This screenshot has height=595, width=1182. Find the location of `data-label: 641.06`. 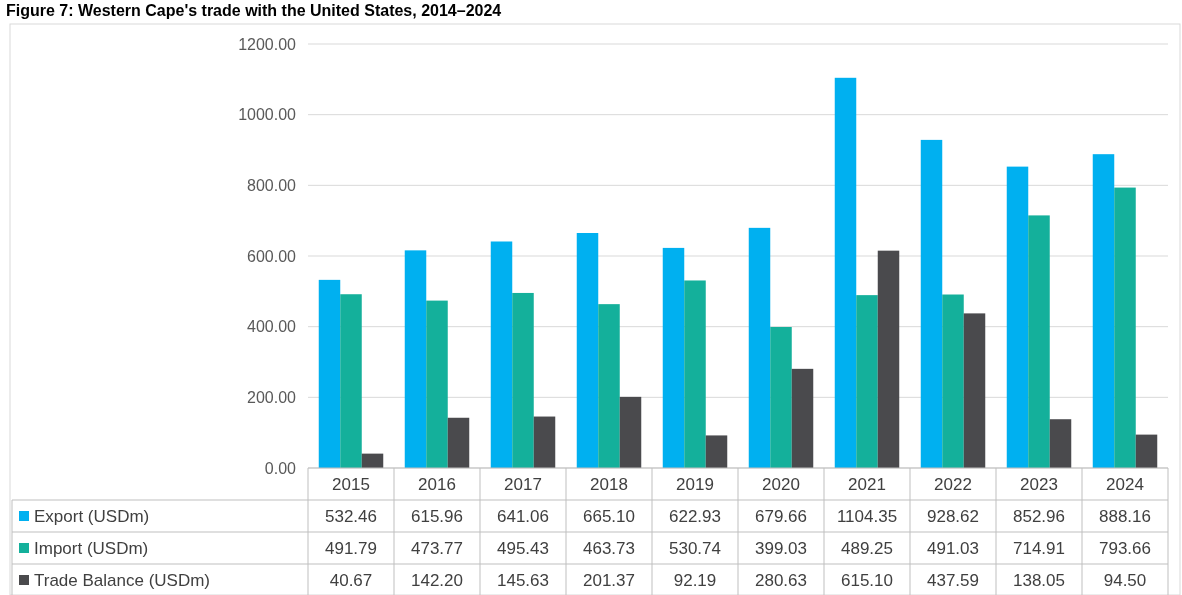

data-label: 641.06 is located at coordinates (523, 516).